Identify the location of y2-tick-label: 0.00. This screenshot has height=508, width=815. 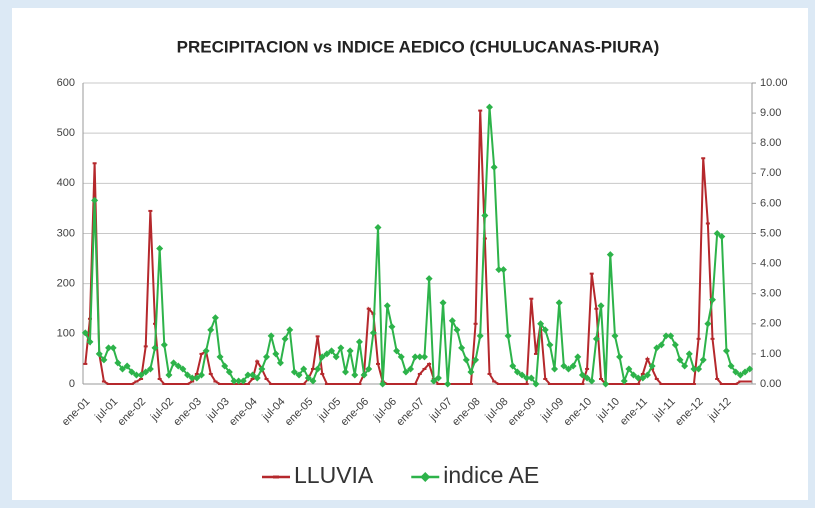
(770, 384).